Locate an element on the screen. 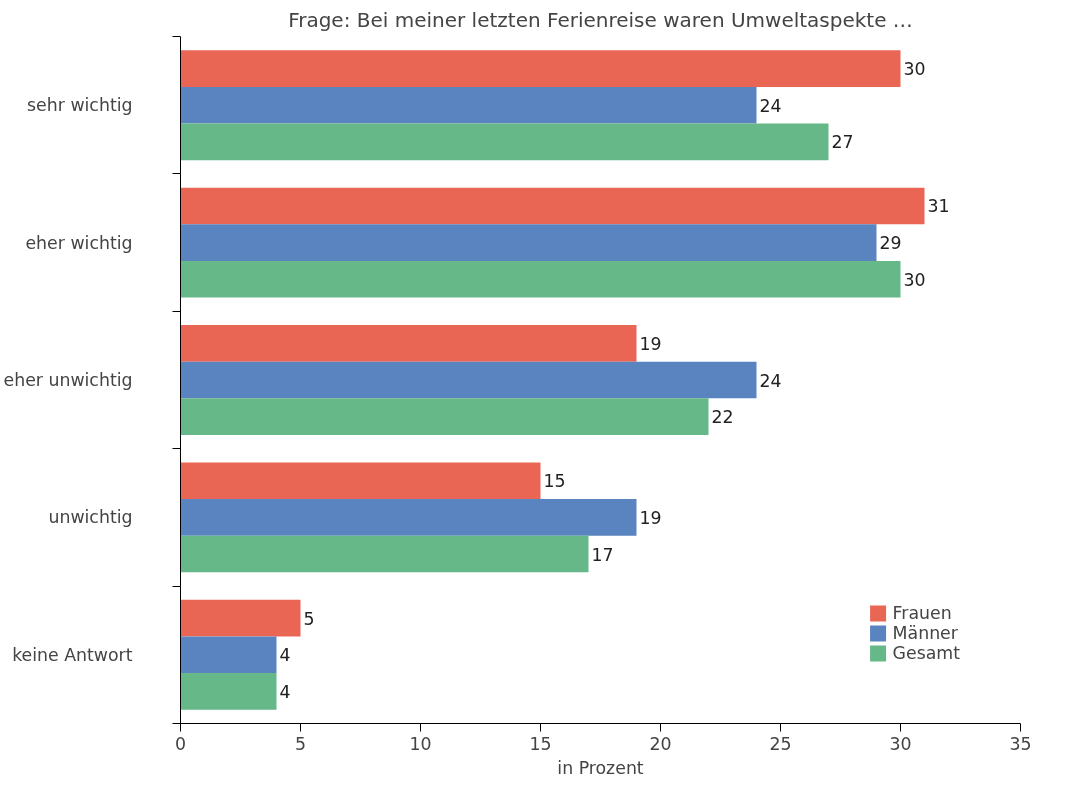  x-tick-label: 20 is located at coordinates (660, 743).